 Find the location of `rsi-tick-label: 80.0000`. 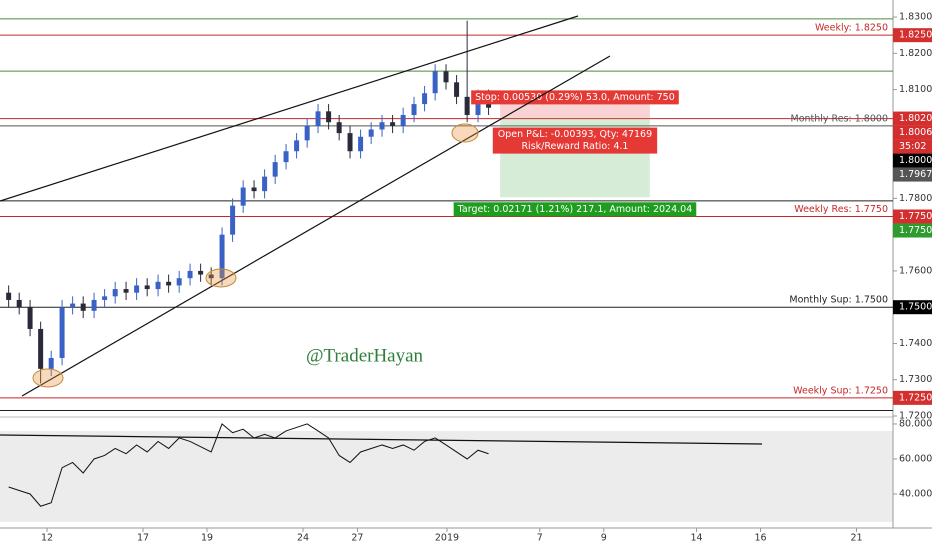

rsi-tick-label: 80.0000 is located at coordinates (915, 423).